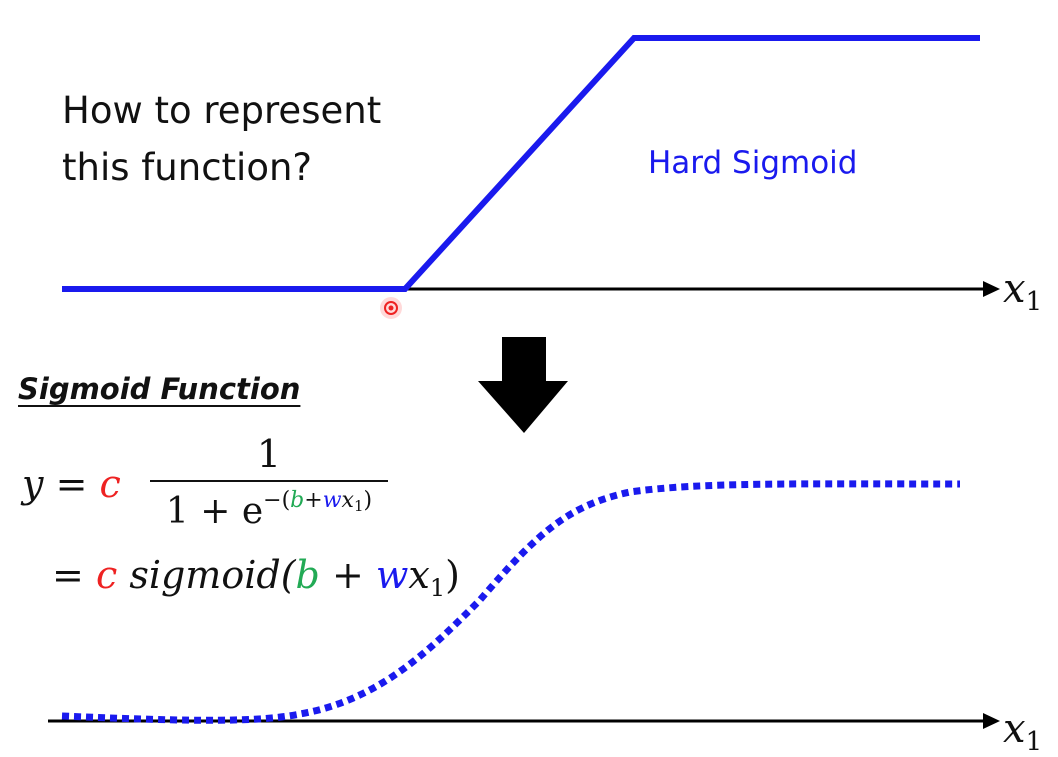 The width and height of the screenshot is (1058, 757). I want to click on question-line-2: this function?, so click(187, 167).